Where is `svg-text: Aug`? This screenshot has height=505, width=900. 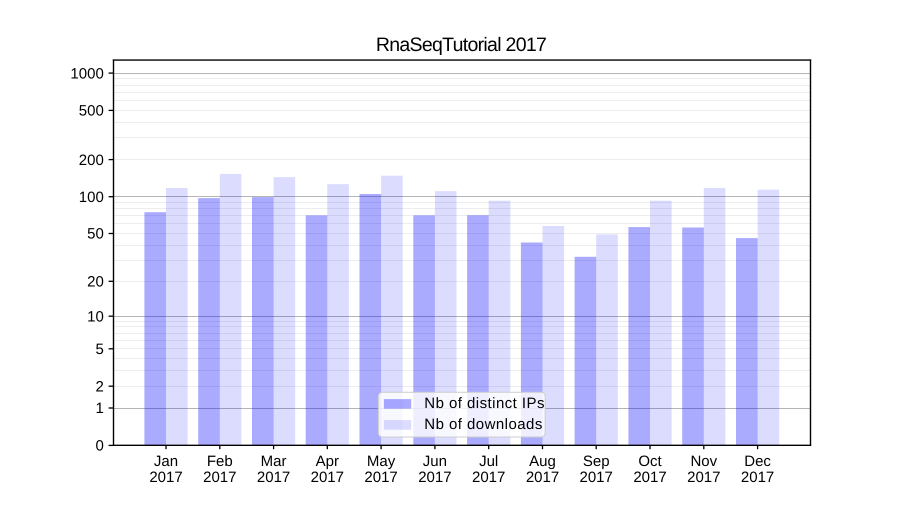 svg-text: Aug is located at coordinates (542, 461).